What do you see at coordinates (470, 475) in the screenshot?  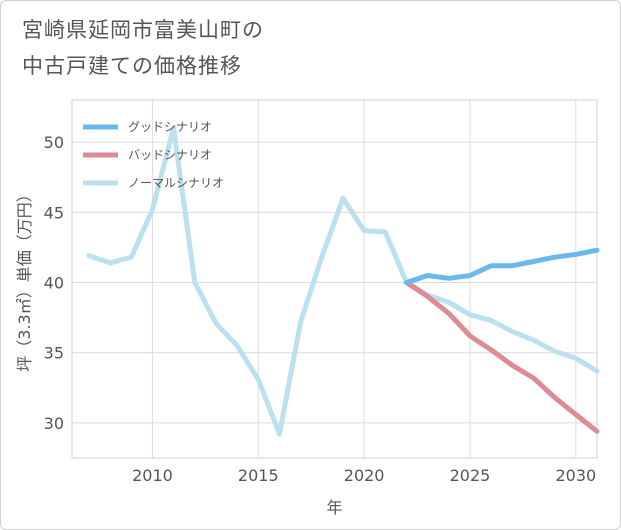 I see `x-tick-label: 2025` at bounding box center [470, 475].